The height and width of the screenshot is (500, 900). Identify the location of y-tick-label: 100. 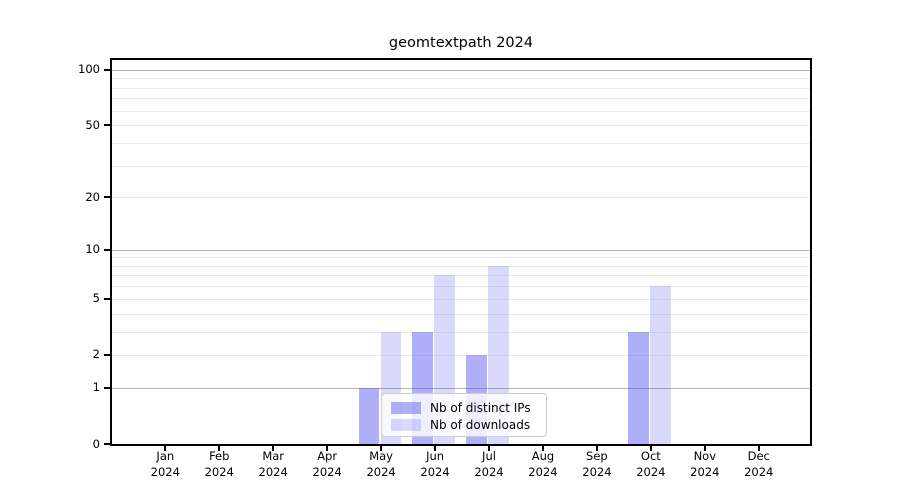
(89, 69).